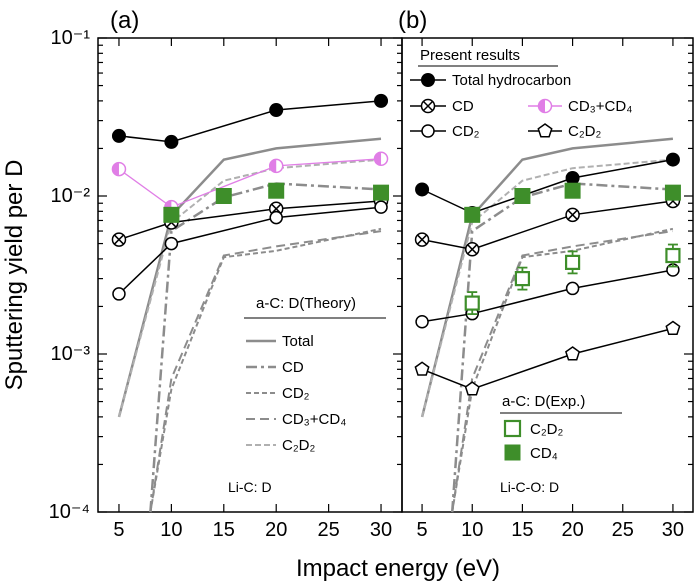 Image resolution: width=700 pixels, height=588 pixels. I want to click on theory-legend: a-C: D(Theory) Total CD CD₂ CD₃+CD₄ C₂D₂, so click(315, 374).